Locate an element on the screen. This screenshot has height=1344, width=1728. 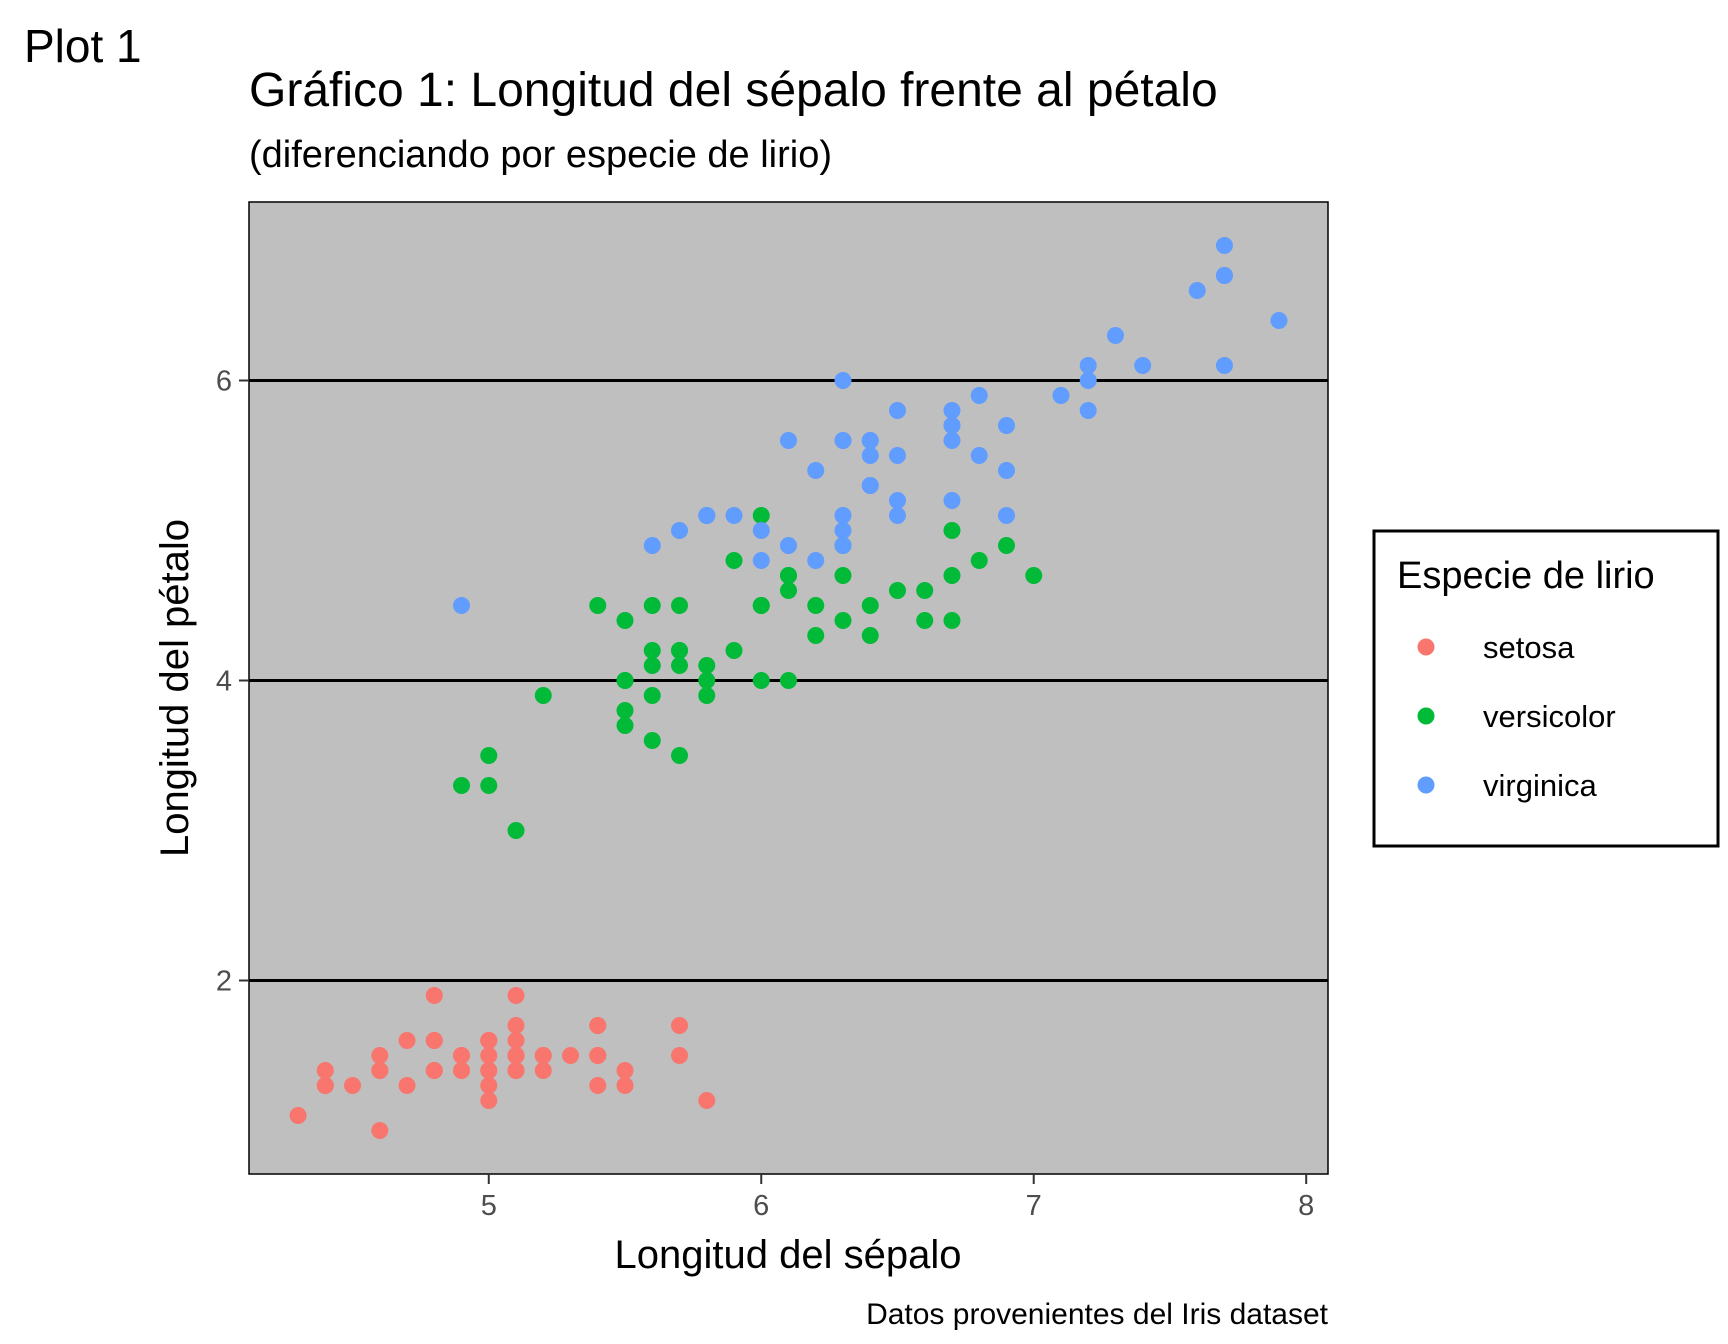
y-tick-label: 2 is located at coordinates (224, 982).